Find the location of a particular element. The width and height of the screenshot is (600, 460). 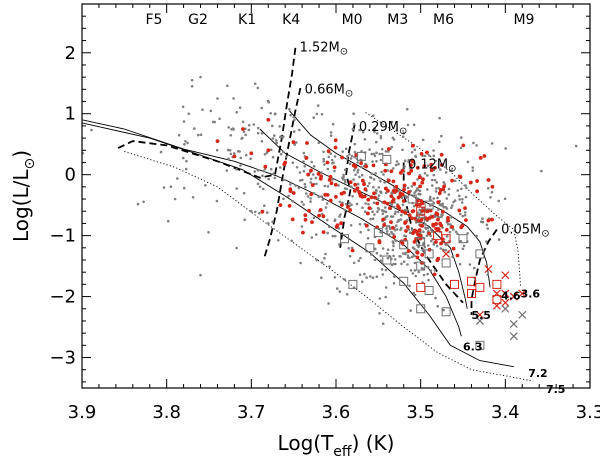

isochrone-3.6 is located at coordinates (443, 200).